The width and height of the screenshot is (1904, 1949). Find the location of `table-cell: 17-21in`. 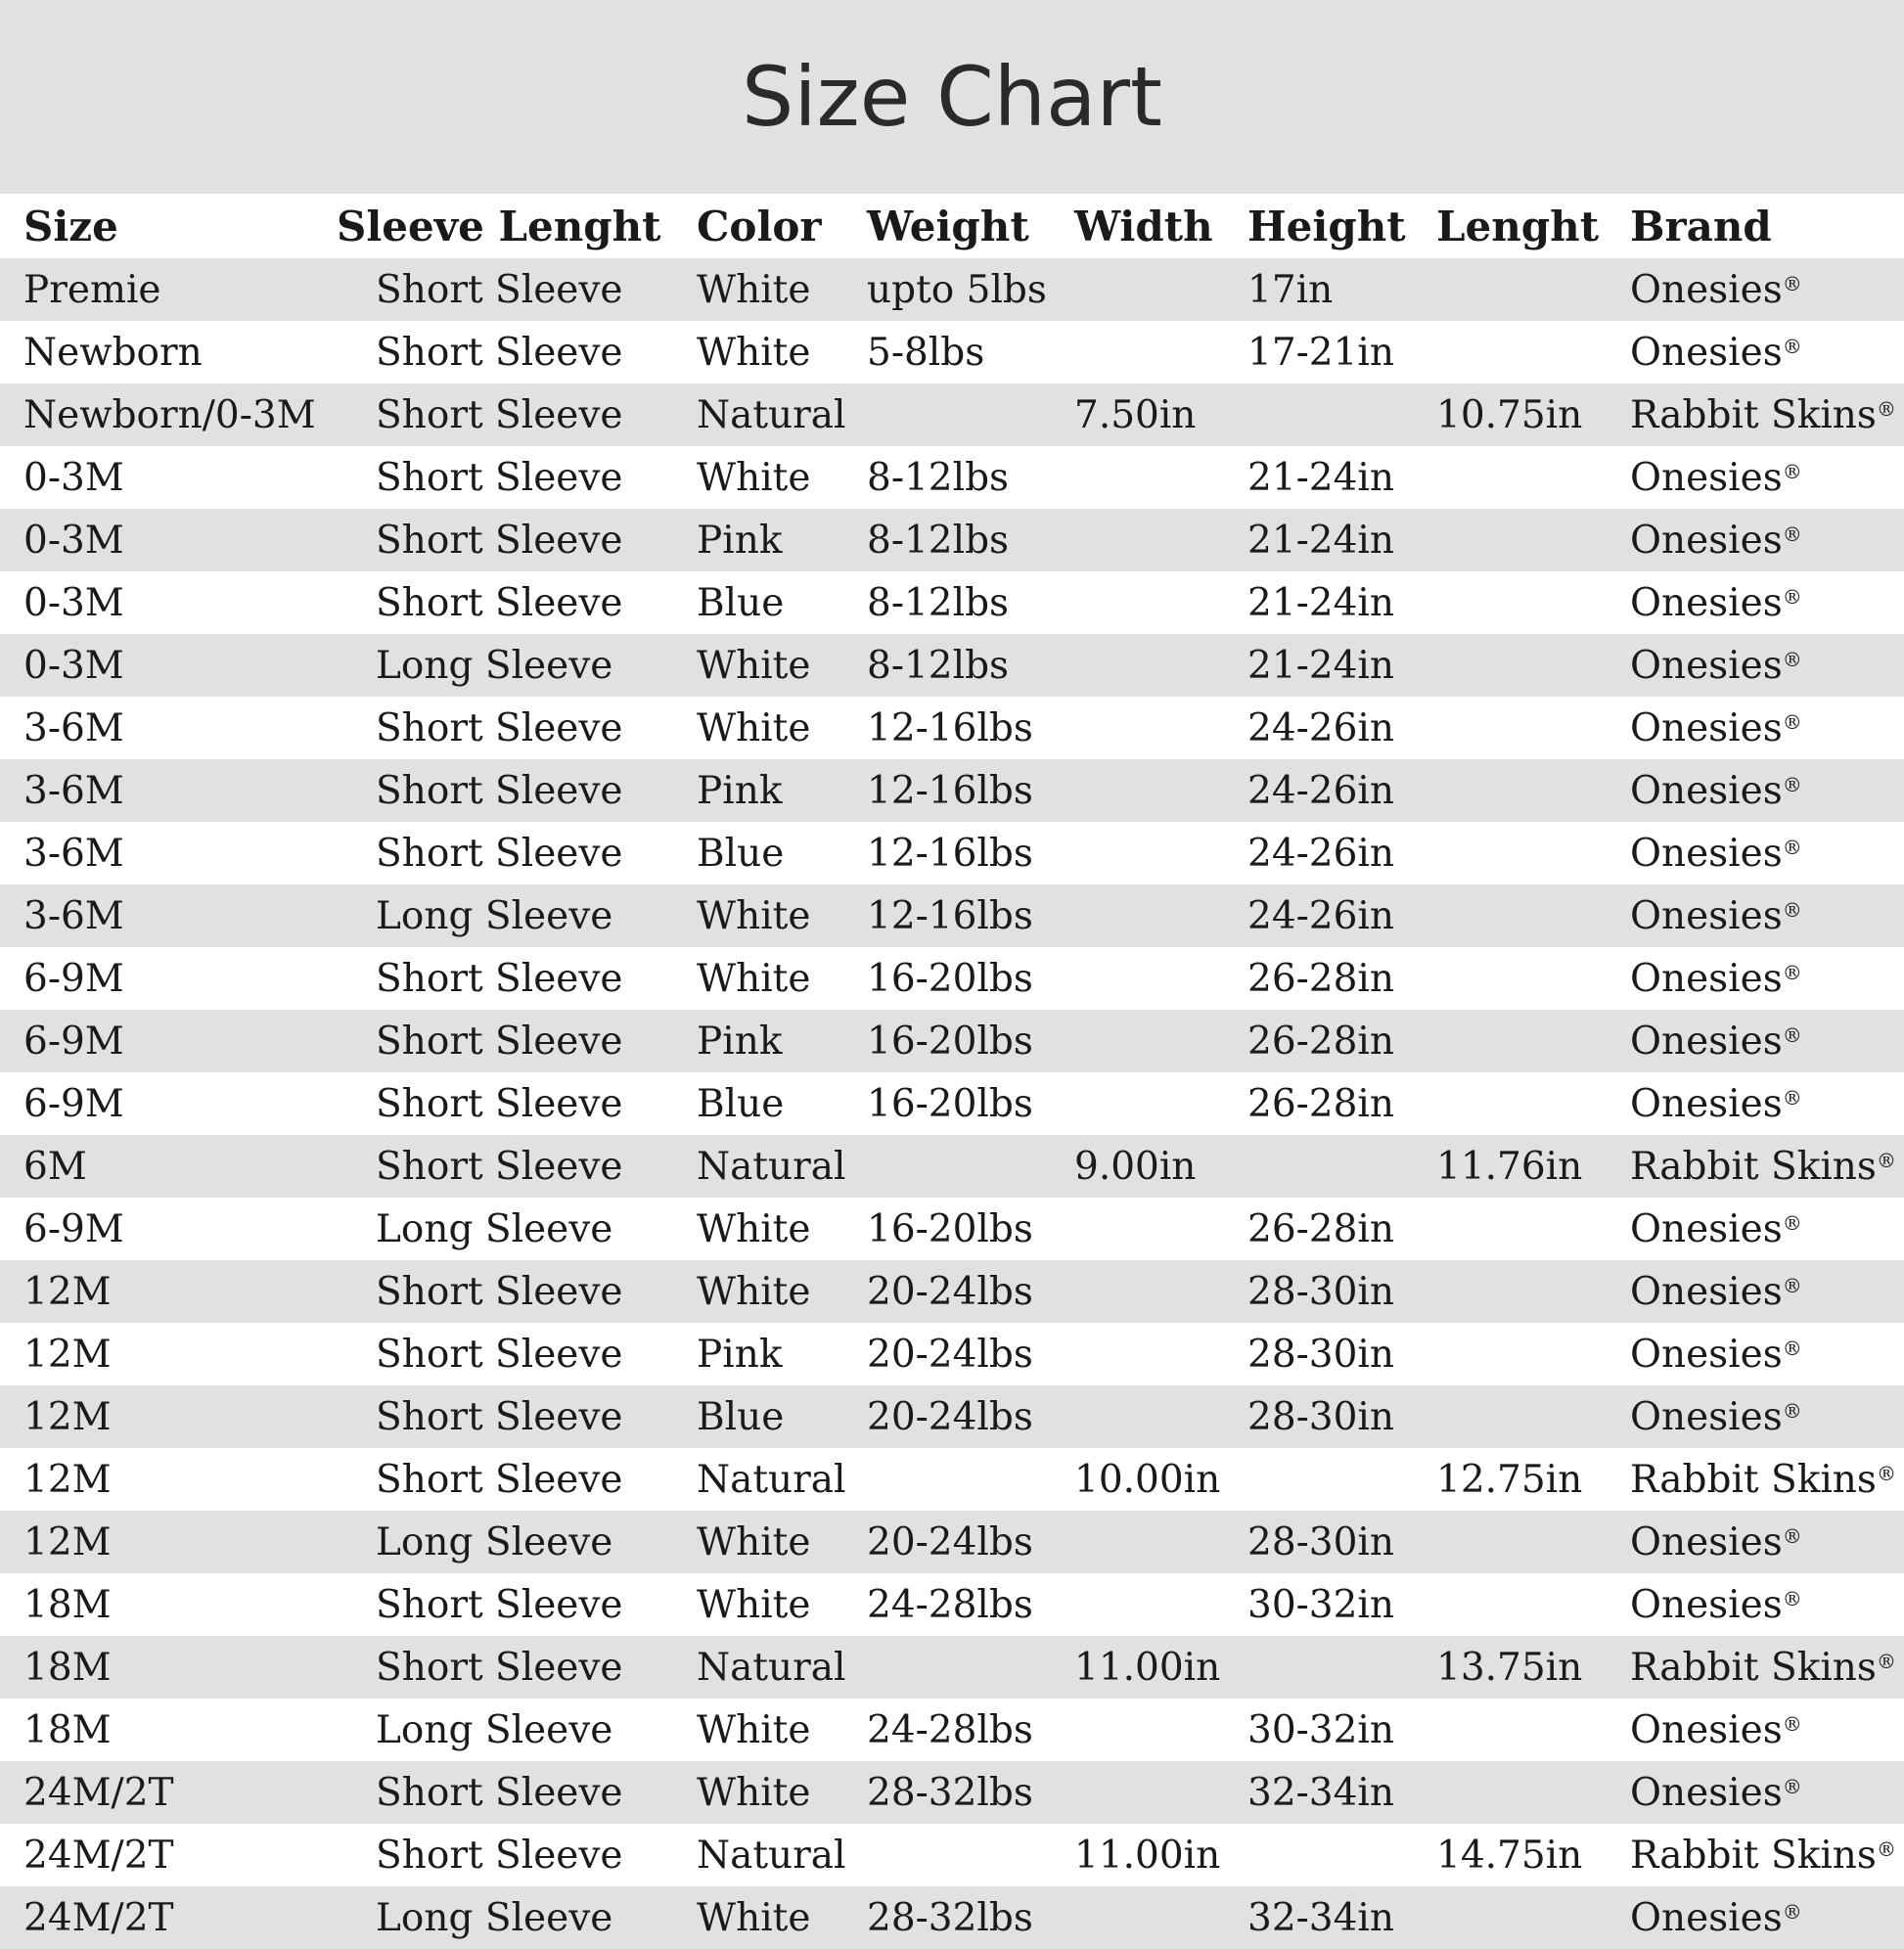

table-cell: 17-21in is located at coordinates (1320, 352).